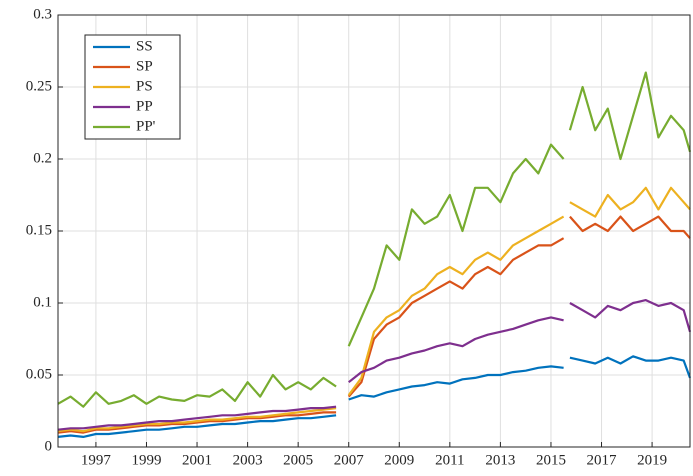 This screenshot has width=693, height=476. Describe the element at coordinates (146, 460) in the screenshot. I see `x-tick-label: 1999` at that location.